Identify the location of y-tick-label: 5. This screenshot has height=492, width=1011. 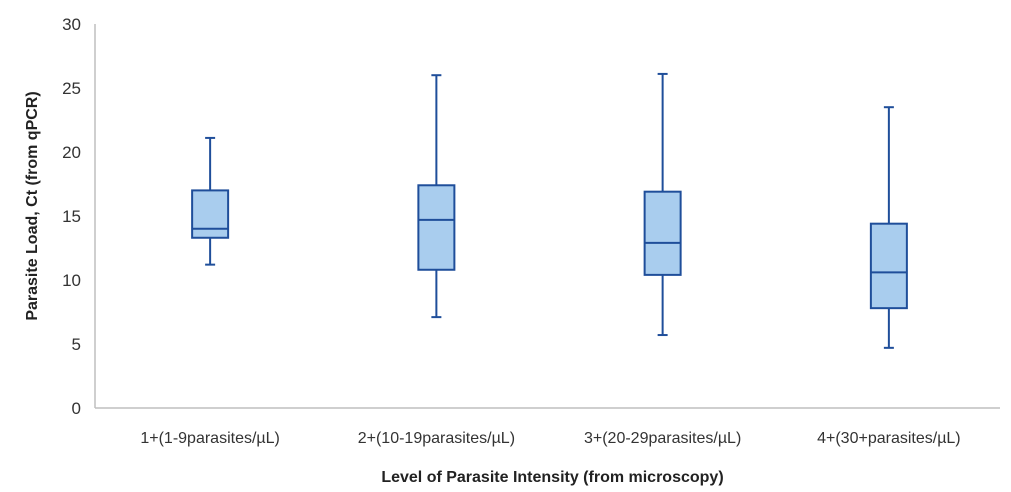
(76, 344).